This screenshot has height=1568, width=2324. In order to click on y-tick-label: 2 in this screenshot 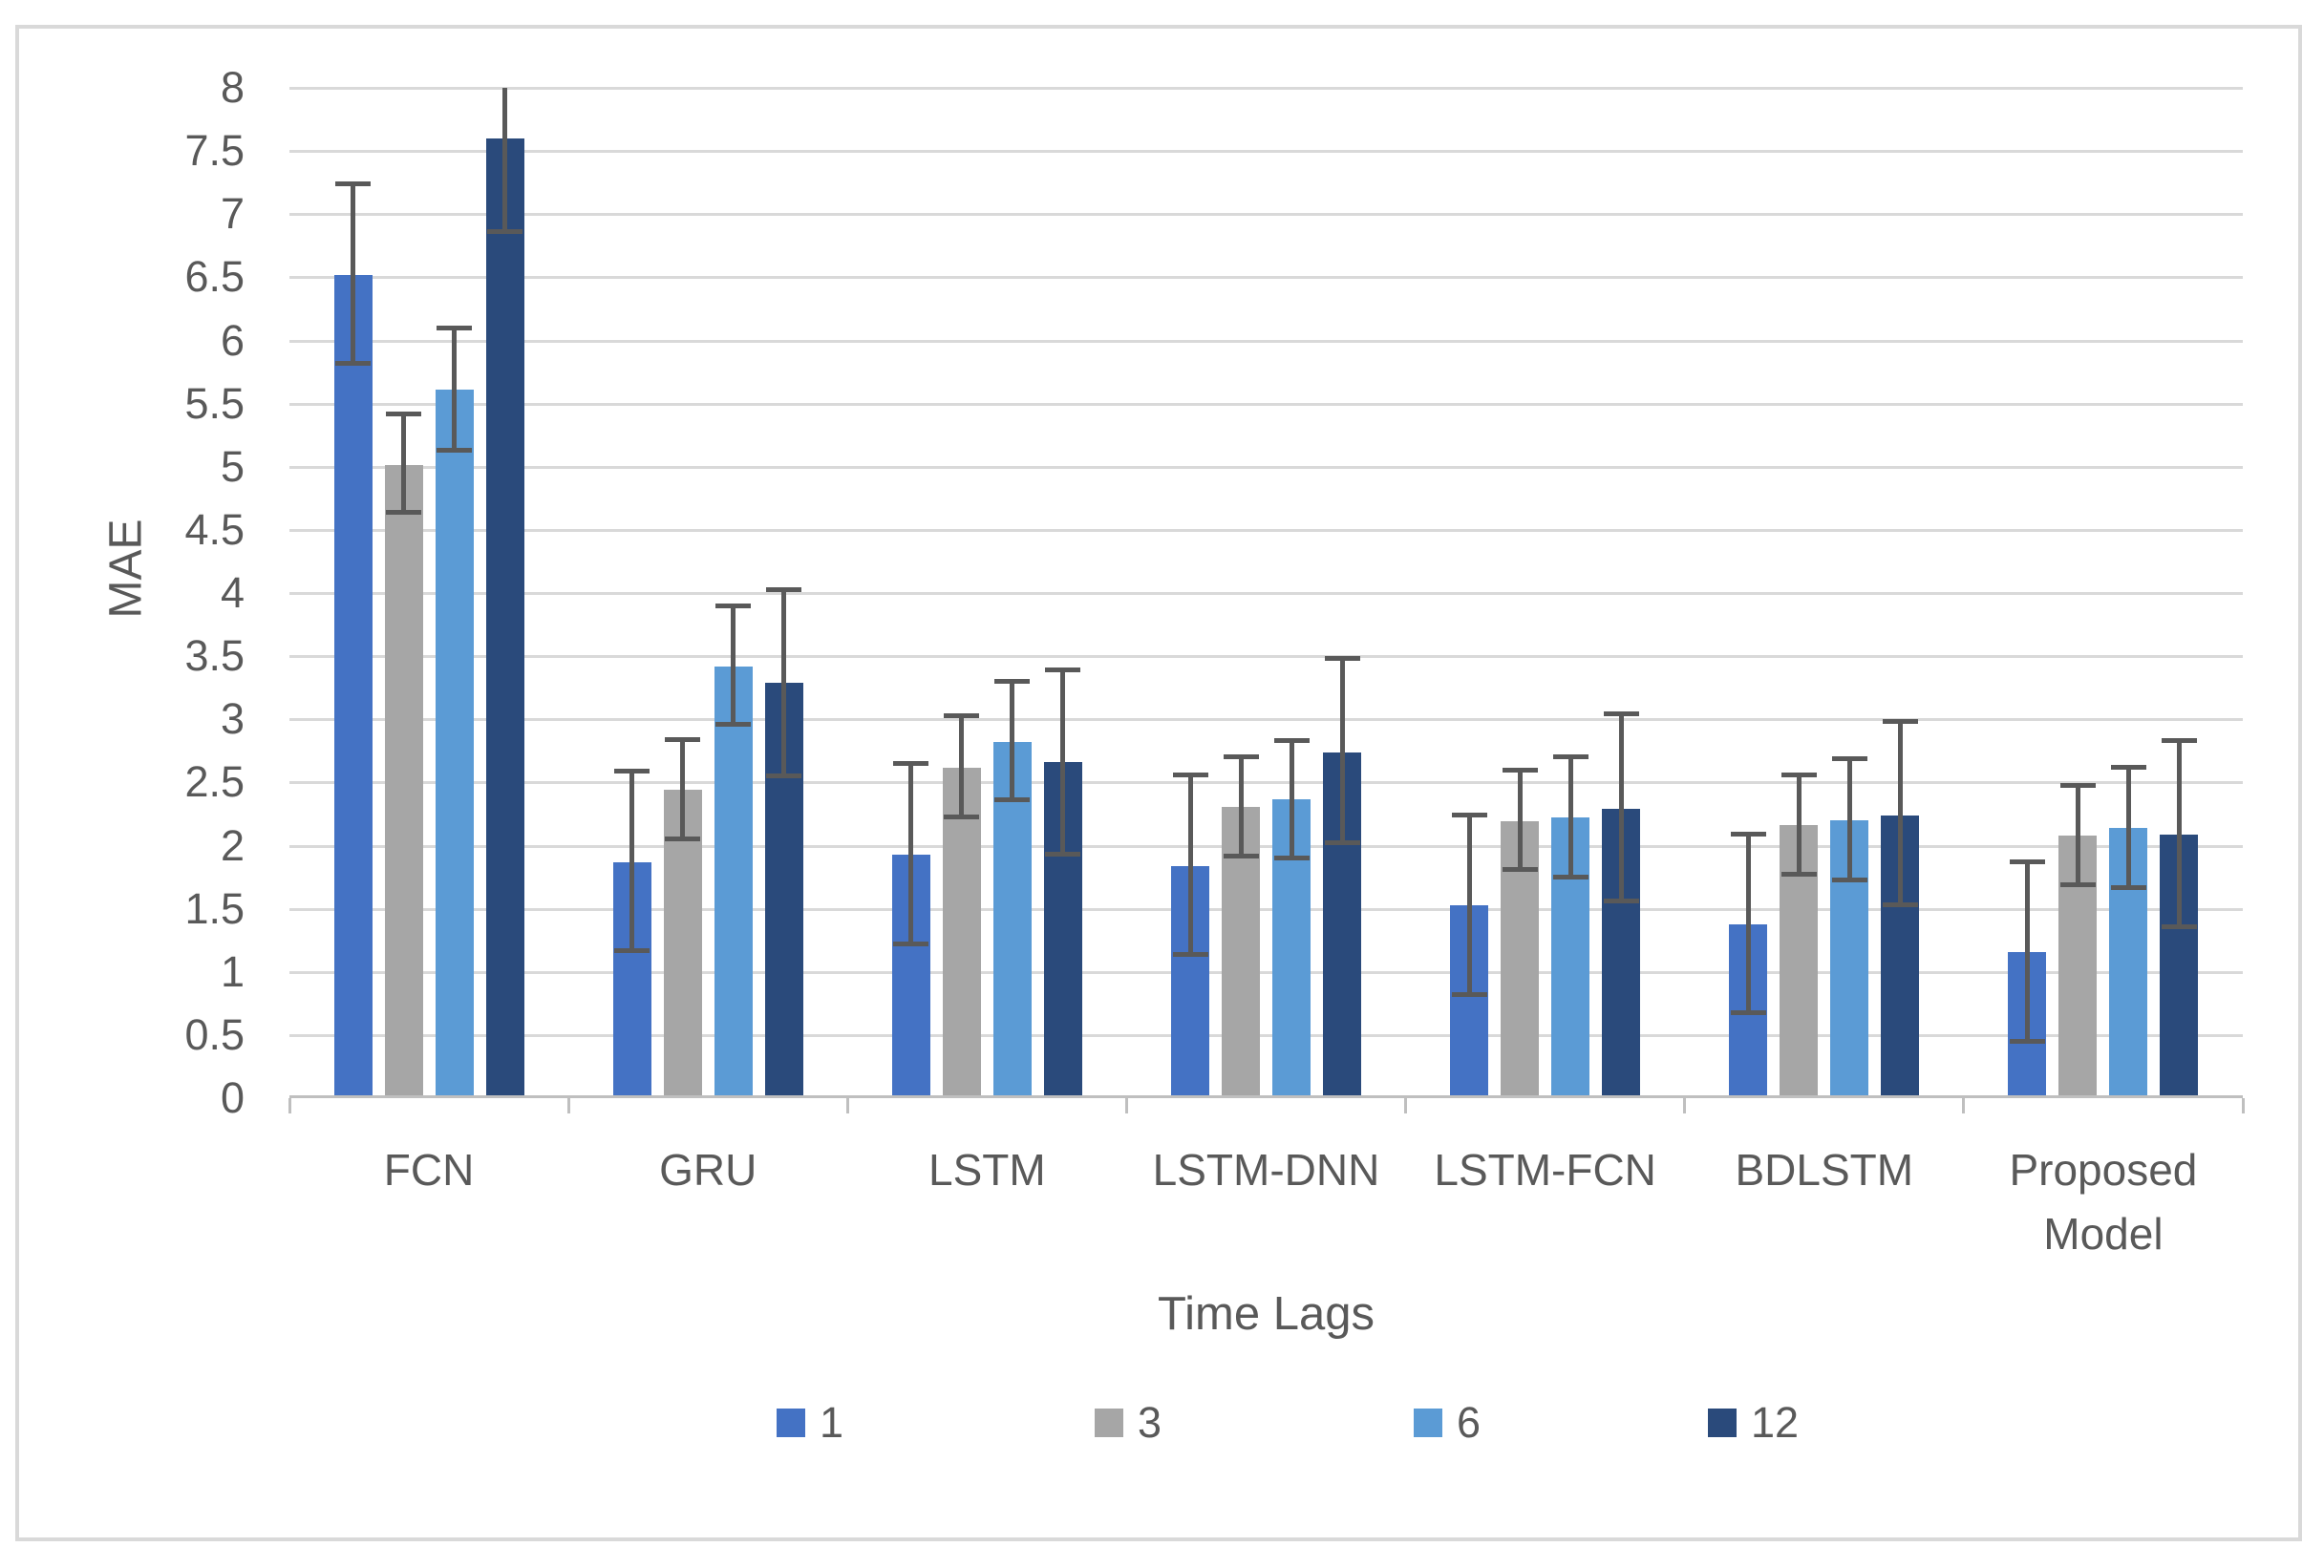, I will do `click(232, 845)`.